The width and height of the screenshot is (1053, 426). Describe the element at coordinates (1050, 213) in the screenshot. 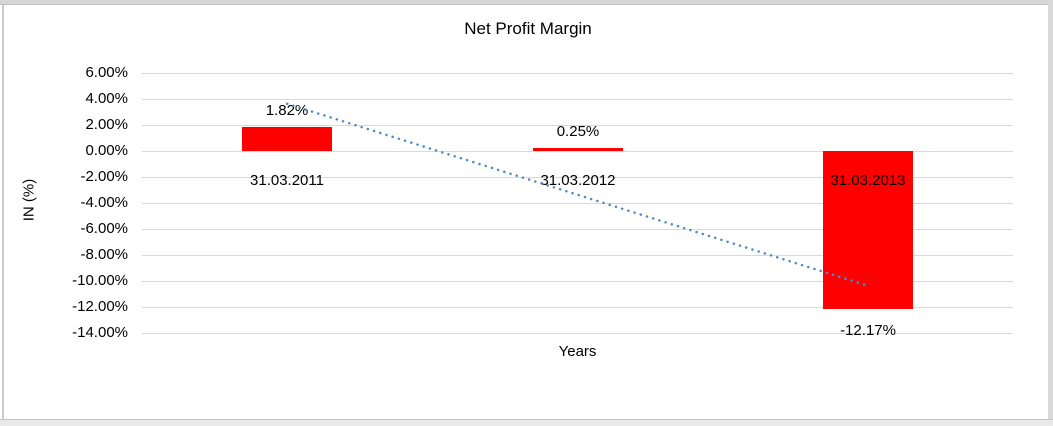

I see `page-right-border` at that location.